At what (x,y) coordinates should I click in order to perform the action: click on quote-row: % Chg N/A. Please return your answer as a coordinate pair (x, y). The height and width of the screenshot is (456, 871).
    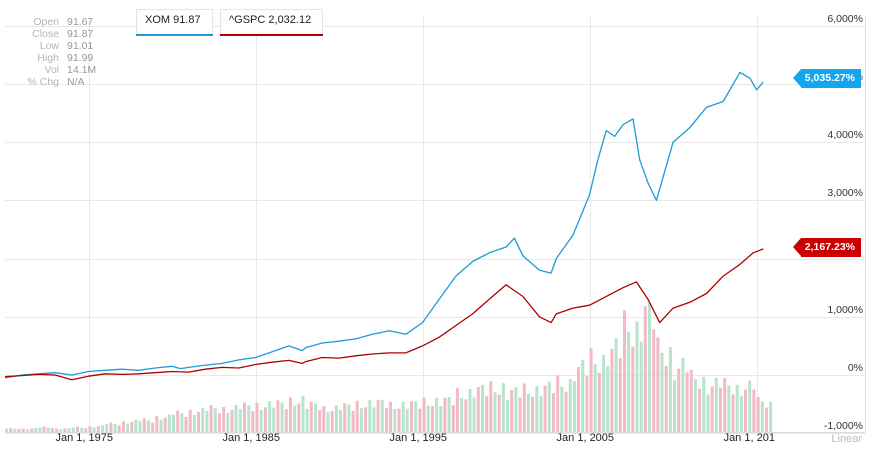
    Looking at the image, I should click on (55, 82).